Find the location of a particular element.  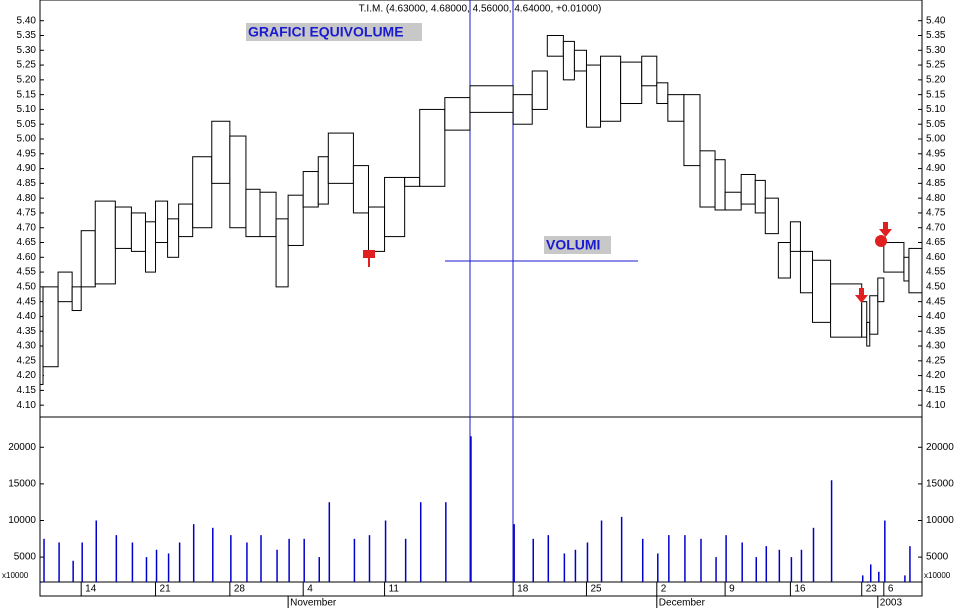

x-tick-label: 16 is located at coordinates (800, 589).